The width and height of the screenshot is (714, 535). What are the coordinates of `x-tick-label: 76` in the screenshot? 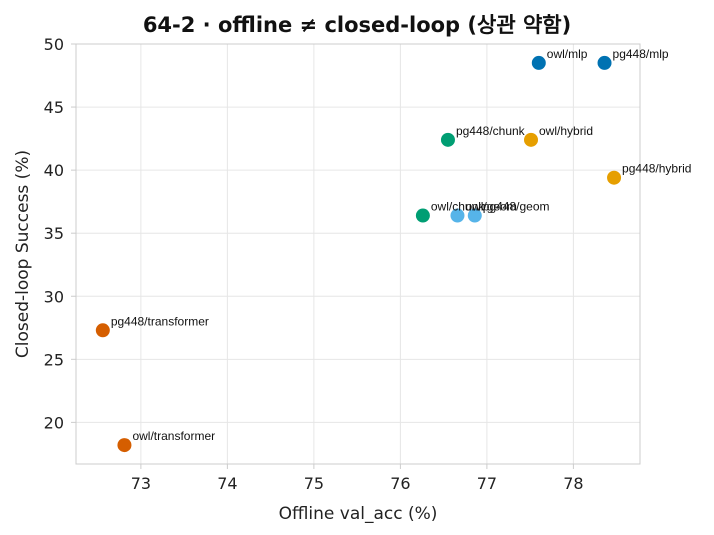 It's located at (400, 483).